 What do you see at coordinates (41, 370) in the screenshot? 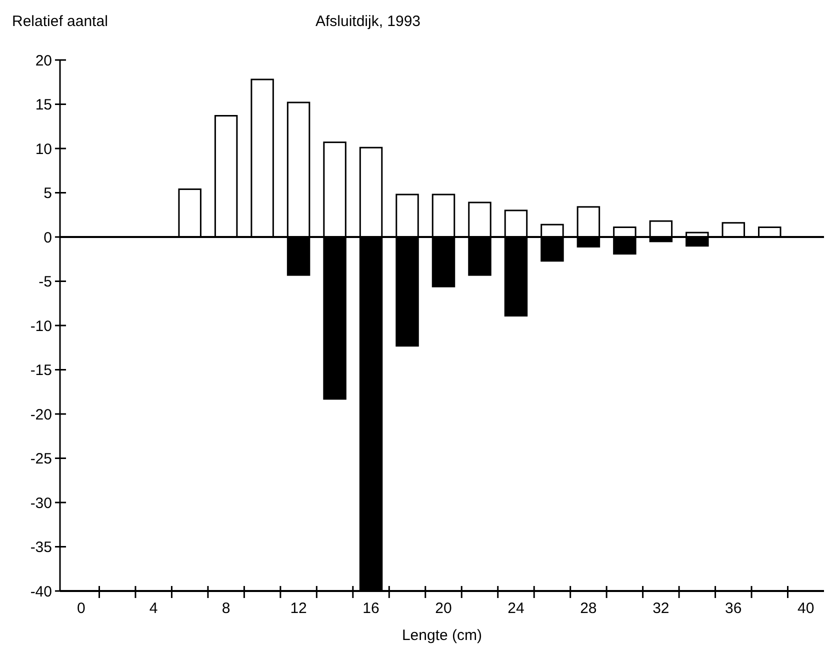
I see `y-tick-label: -15` at bounding box center [41, 370].